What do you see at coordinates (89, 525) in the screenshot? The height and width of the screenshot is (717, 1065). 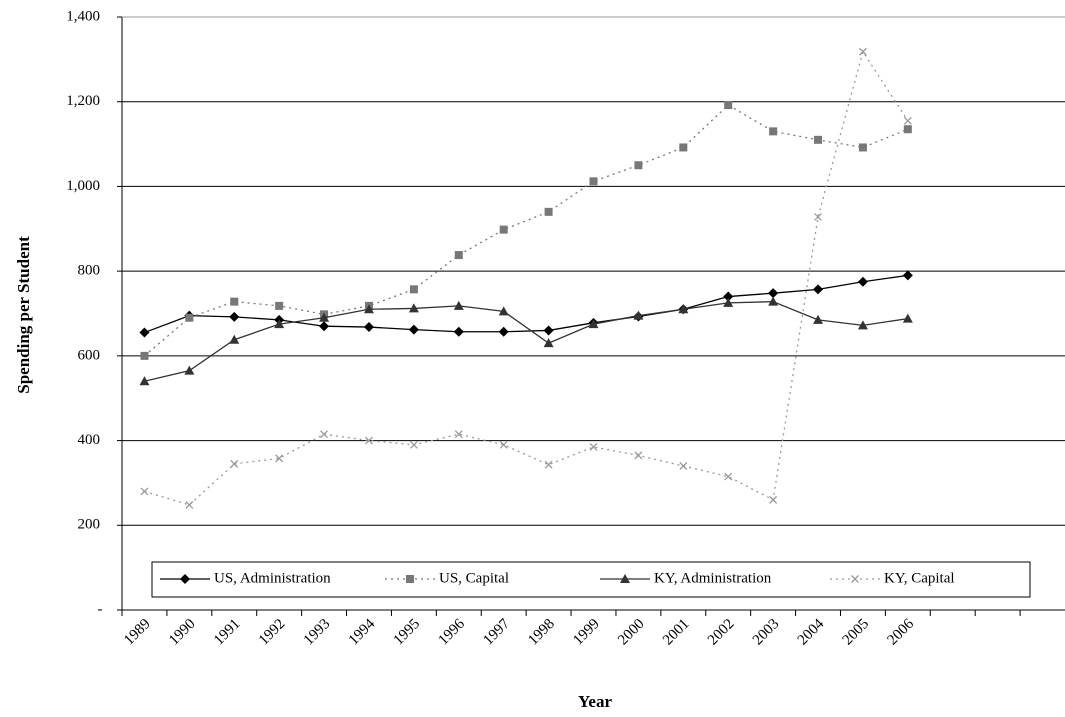 I see `y-tick-label: 200` at bounding box center [89, 525].